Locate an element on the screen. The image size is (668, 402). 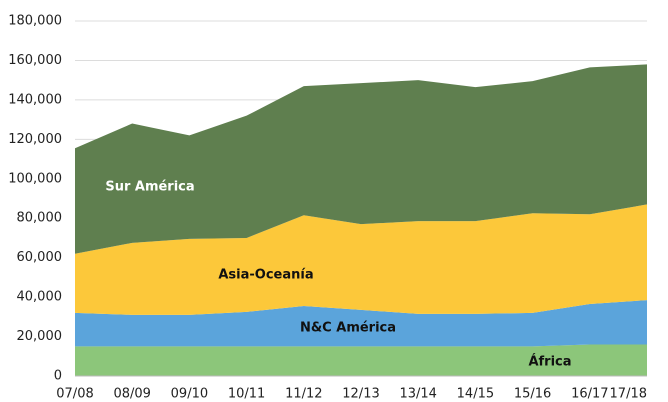
y-tick-label: 100,000 is located at coordinates (35, 178).